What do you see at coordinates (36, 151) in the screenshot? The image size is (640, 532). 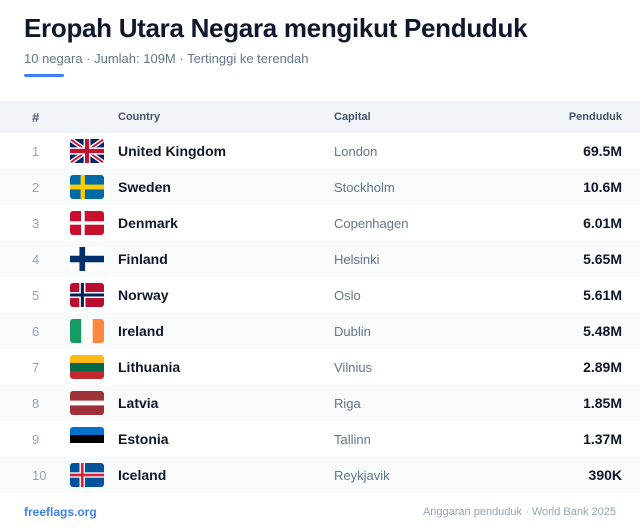 I see `row-rank: 1` at bounding box center [36, 151].